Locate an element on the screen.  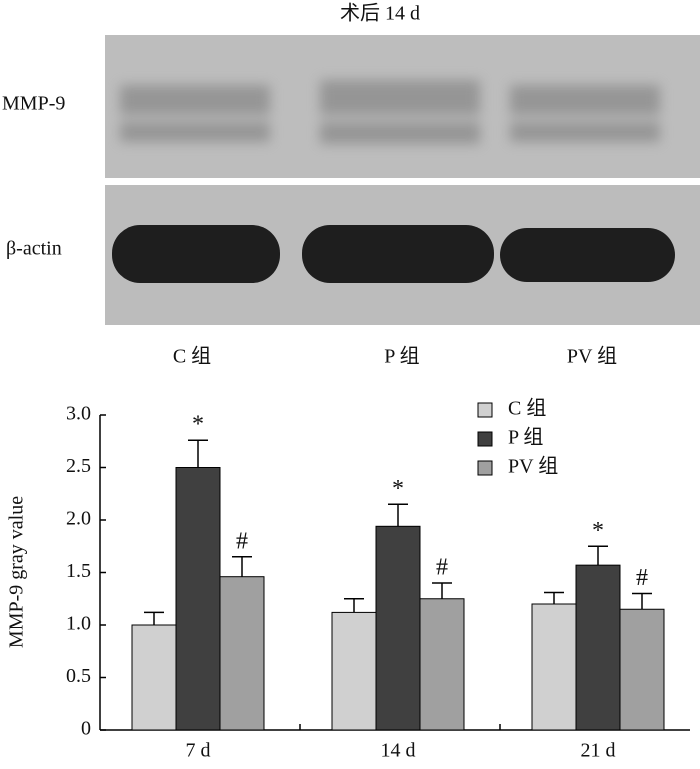
x-tick-label: 21 d is located at coordinates (598, 751).